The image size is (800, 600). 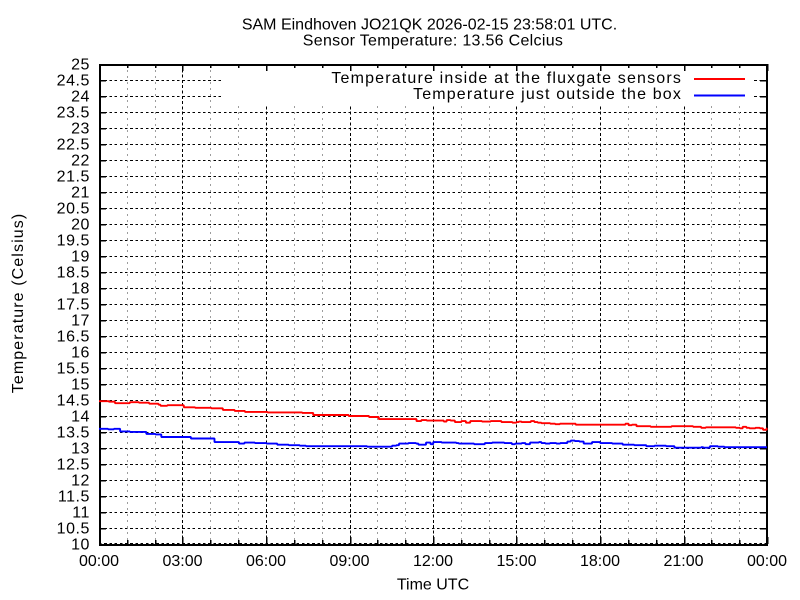 What do you see at coordinates (80, 129) in the screenshot?
I see `svg-text: 23` at bounding box center [80, 129].